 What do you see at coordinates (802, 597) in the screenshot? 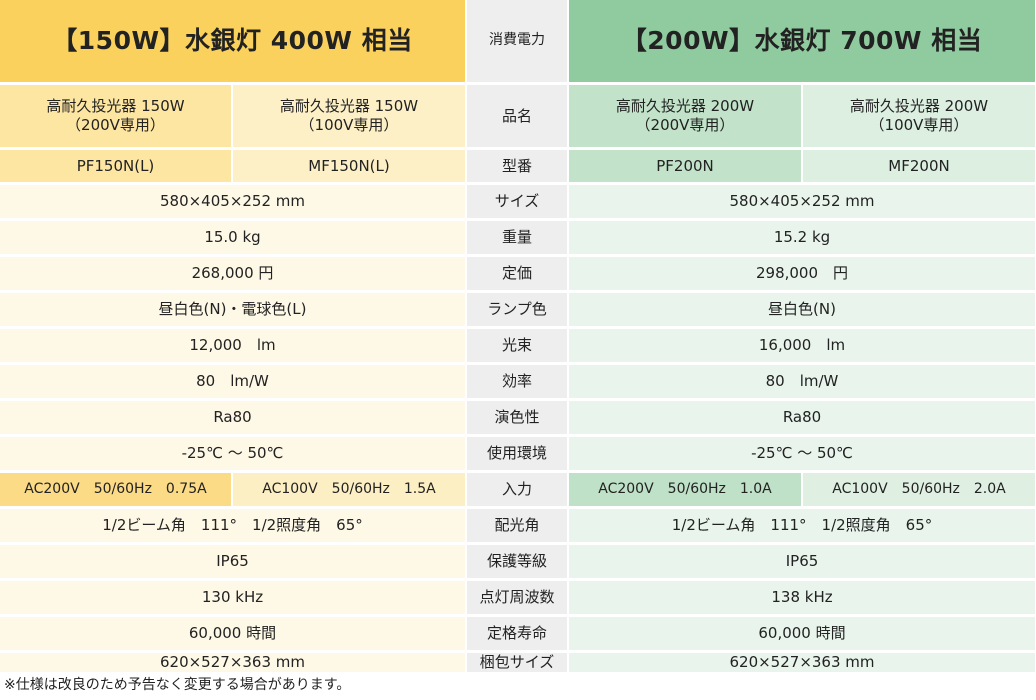
I see `value-right: 138 kHz` at bounding box center [802, 597].